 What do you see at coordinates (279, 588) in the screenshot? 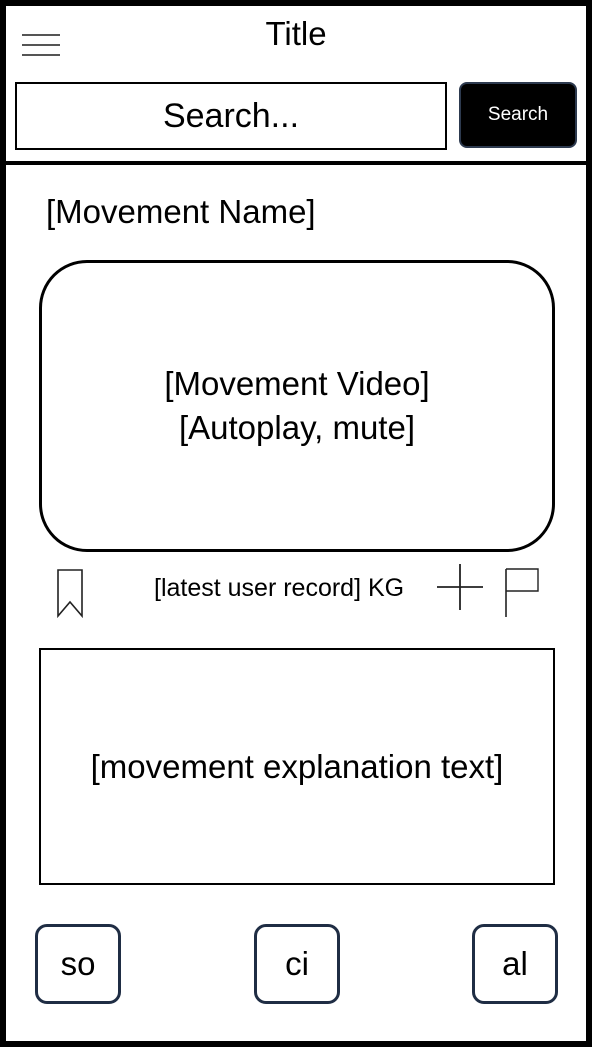
I see `latest-user-record: [latest user record] KG` at bounding box center [279, 588].